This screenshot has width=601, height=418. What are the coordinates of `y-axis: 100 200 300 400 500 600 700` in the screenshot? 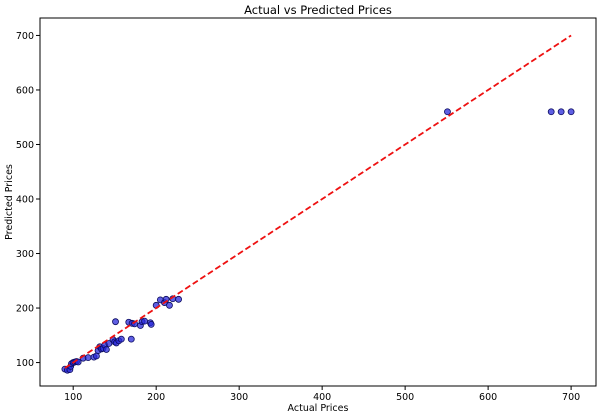 It's located at (28, 200).